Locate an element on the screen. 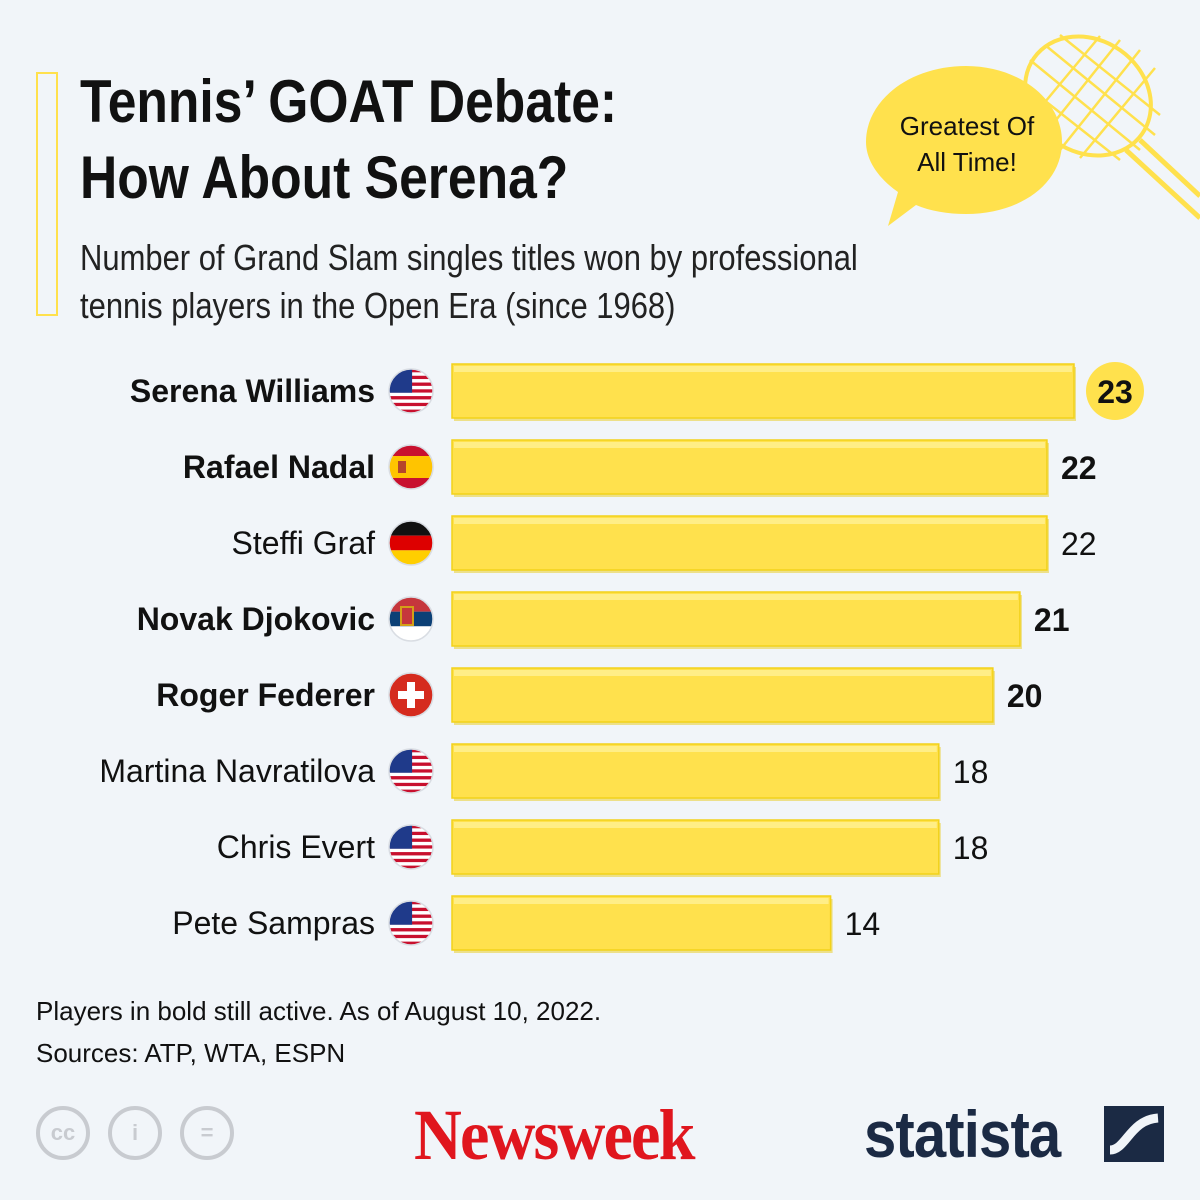  value-badge is located at coordinates (1115, 391).